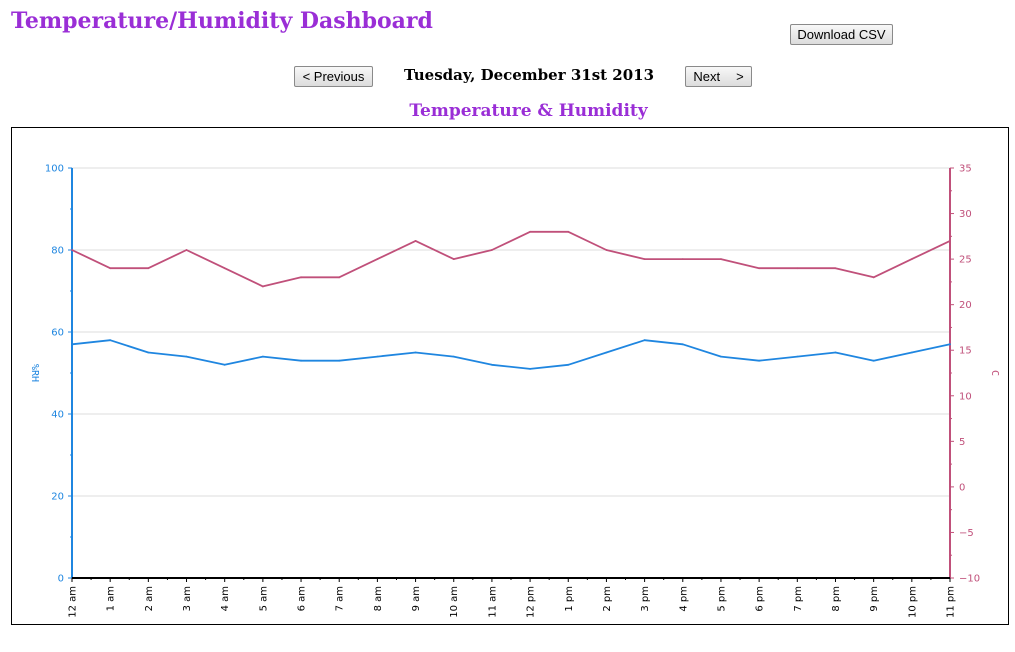 The height and width of the screenshot is (652, 1015). I want to click on y-left-tick-label: 80, so click(57, 251).